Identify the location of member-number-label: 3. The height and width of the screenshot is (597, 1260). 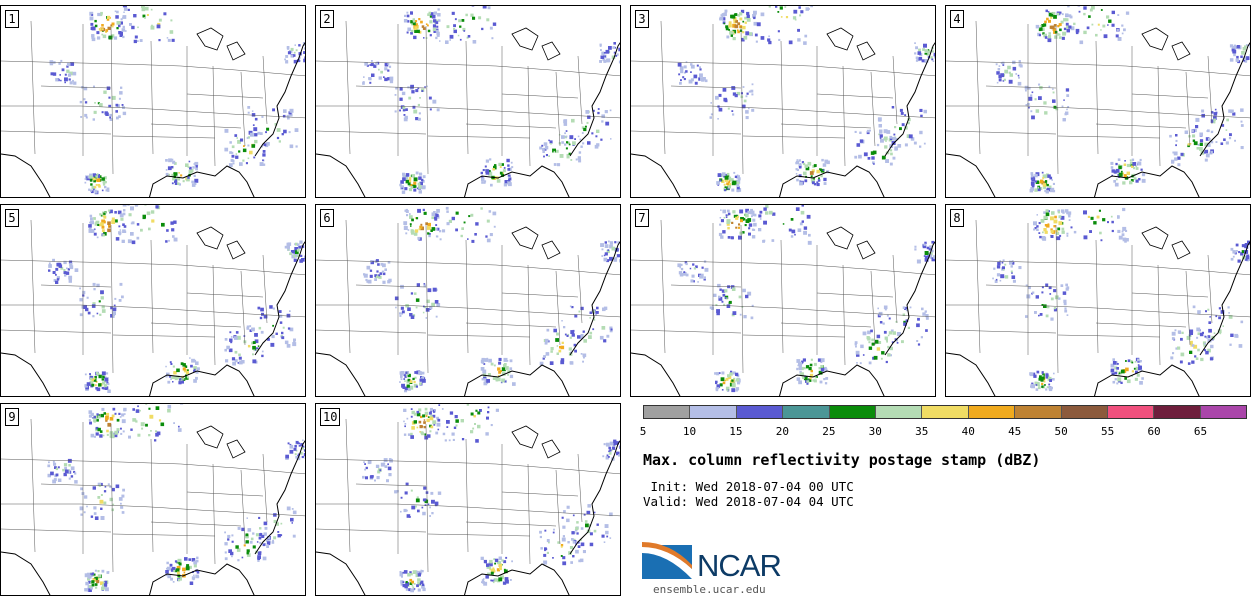
(642, 19).